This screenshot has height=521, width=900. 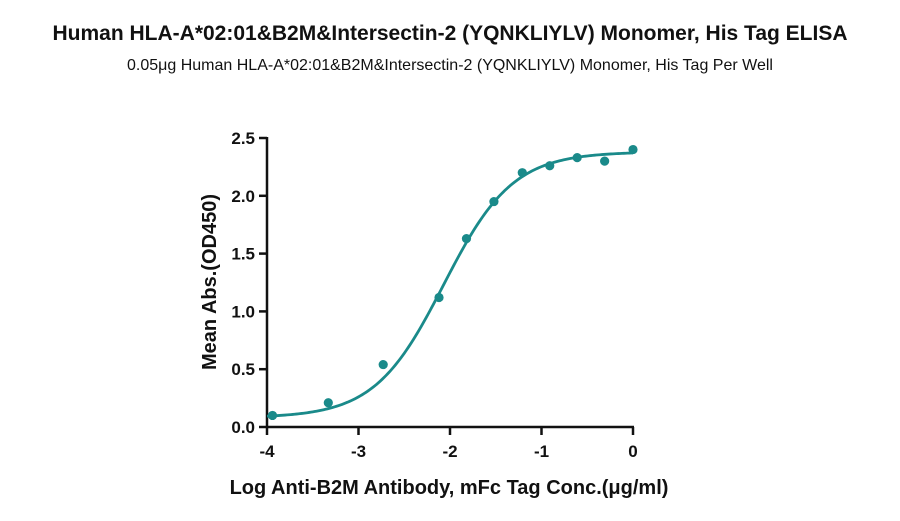 What do you see at coordinates (541, 451) in the screenshot?
I see `x-tick-label: -1` at bounding box center [541, 451].